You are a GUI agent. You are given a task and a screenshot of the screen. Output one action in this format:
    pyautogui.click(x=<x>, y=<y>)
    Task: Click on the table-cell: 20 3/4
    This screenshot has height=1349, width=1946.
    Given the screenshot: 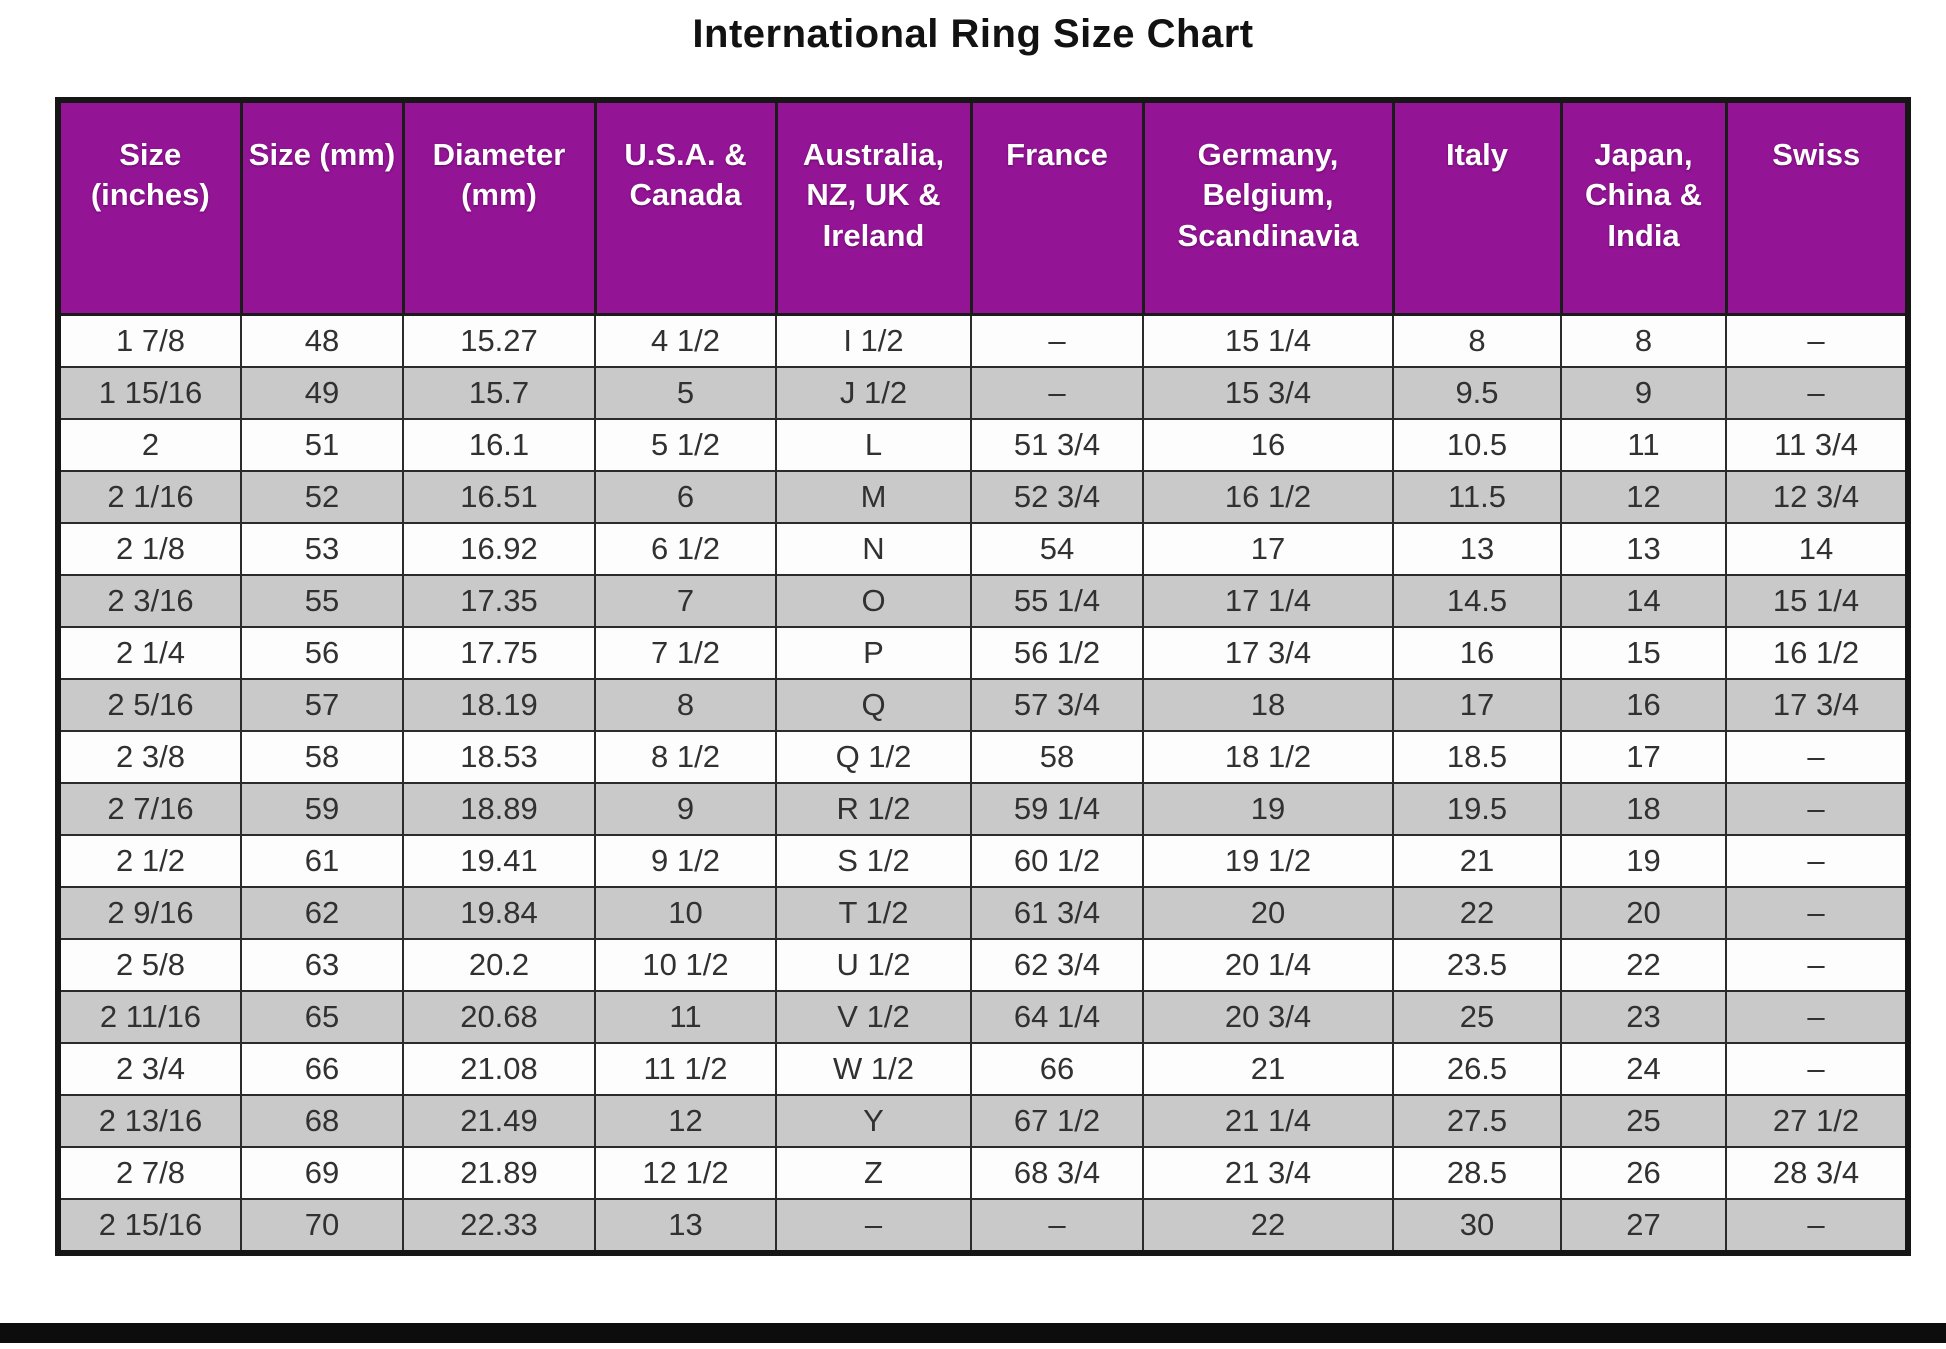 What is the action you would take?
    pyautogui.click(x=1268, y=1017)
    